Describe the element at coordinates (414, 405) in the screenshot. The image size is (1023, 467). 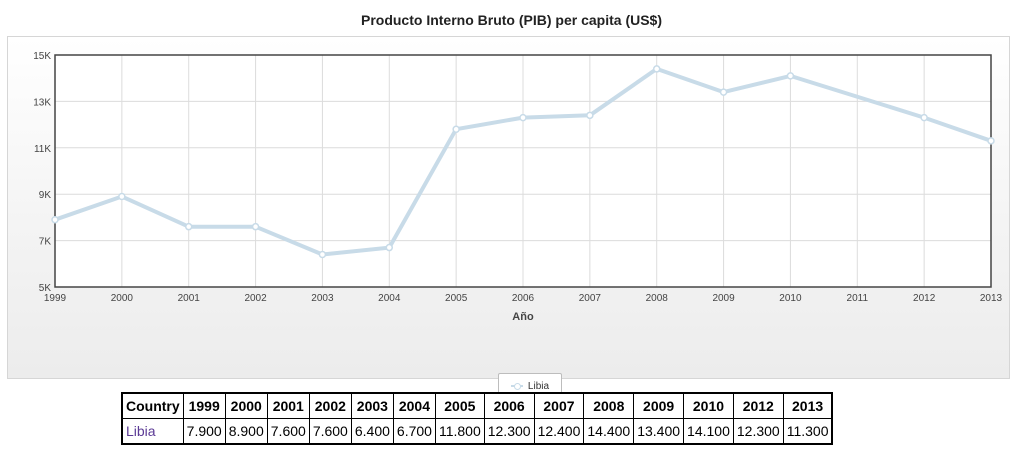
I see `table-header-year: 2004` at that location.